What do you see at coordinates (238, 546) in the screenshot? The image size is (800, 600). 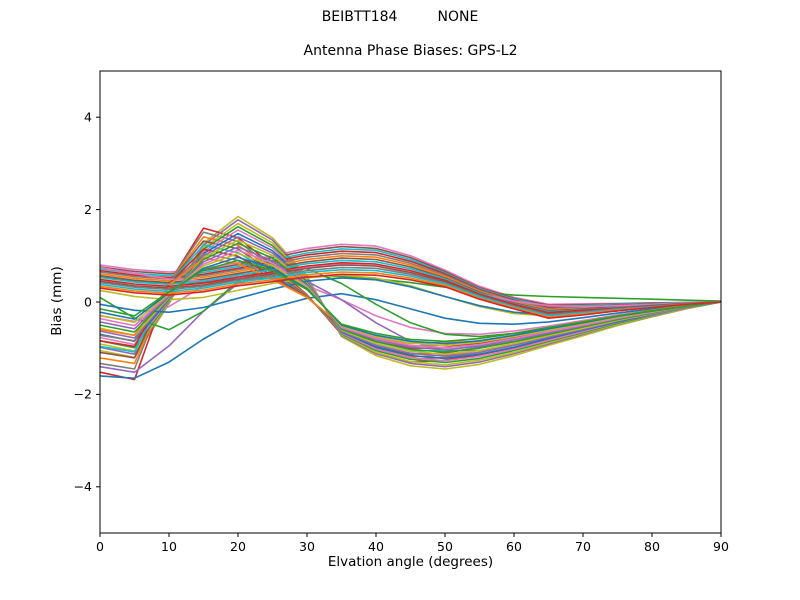 I see `x-tick-label: 20` at bounding box center [238, 546].